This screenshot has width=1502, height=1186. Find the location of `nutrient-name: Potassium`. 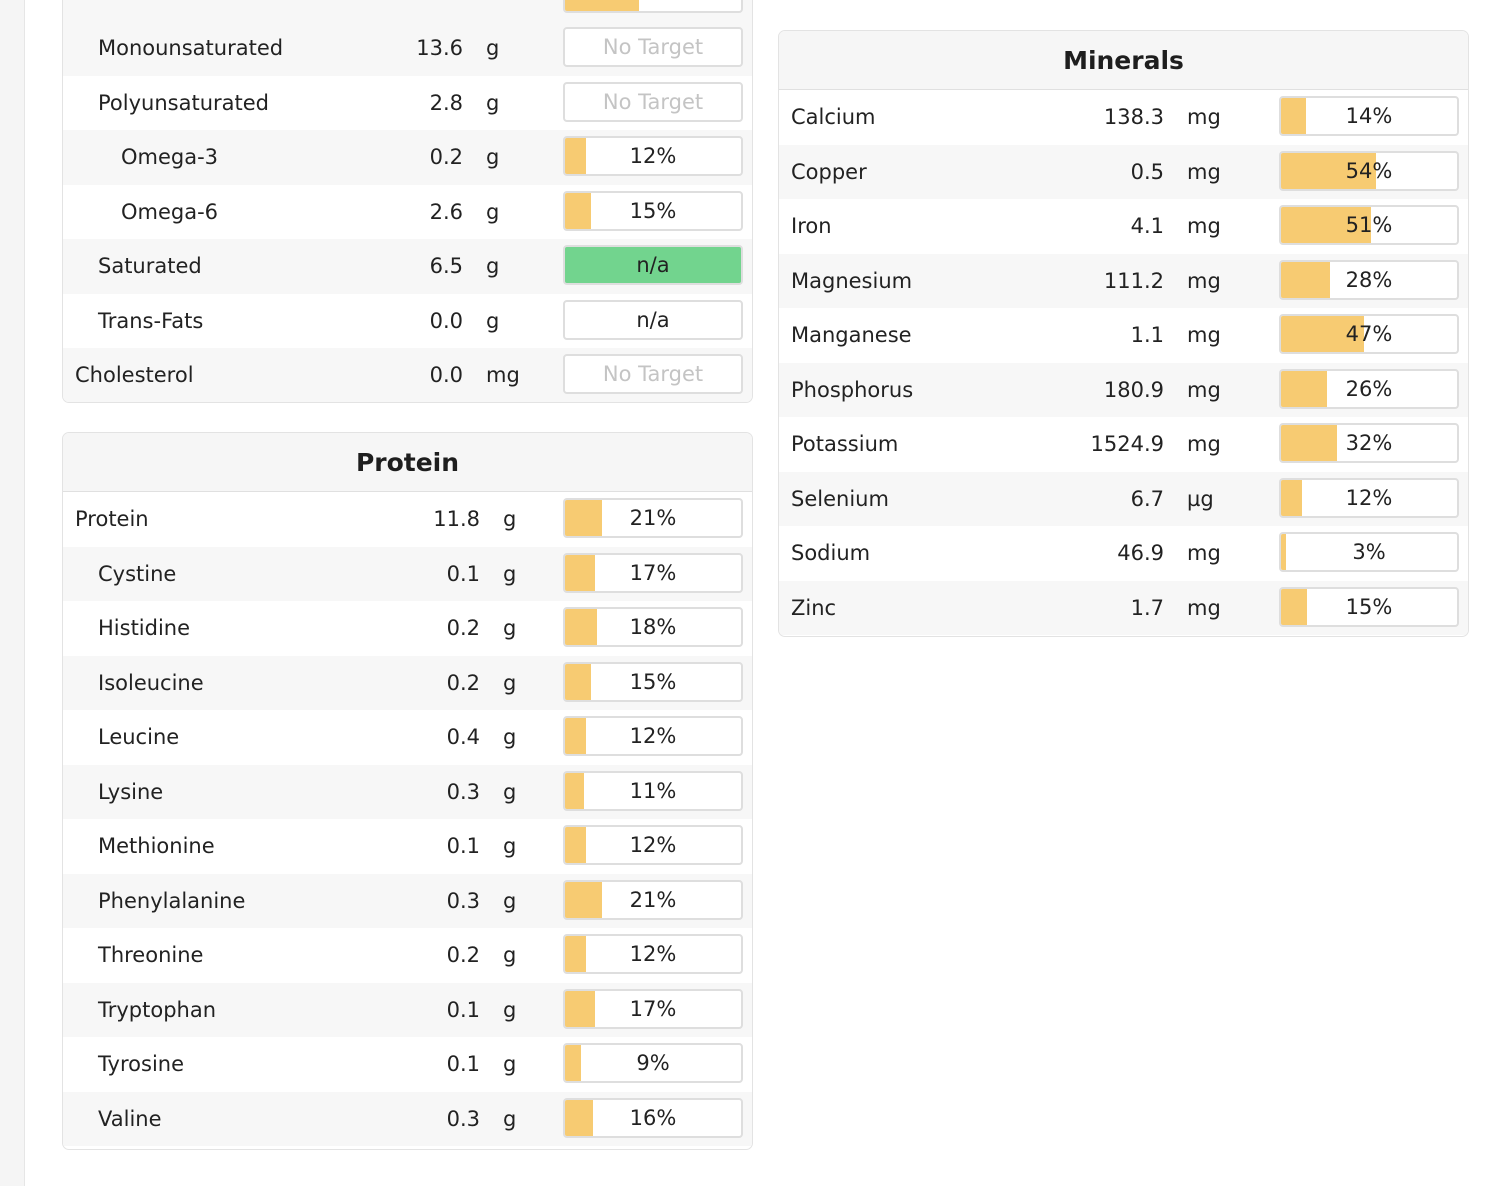

nutrient-name: Potassium is located at coordinates (845, 444).